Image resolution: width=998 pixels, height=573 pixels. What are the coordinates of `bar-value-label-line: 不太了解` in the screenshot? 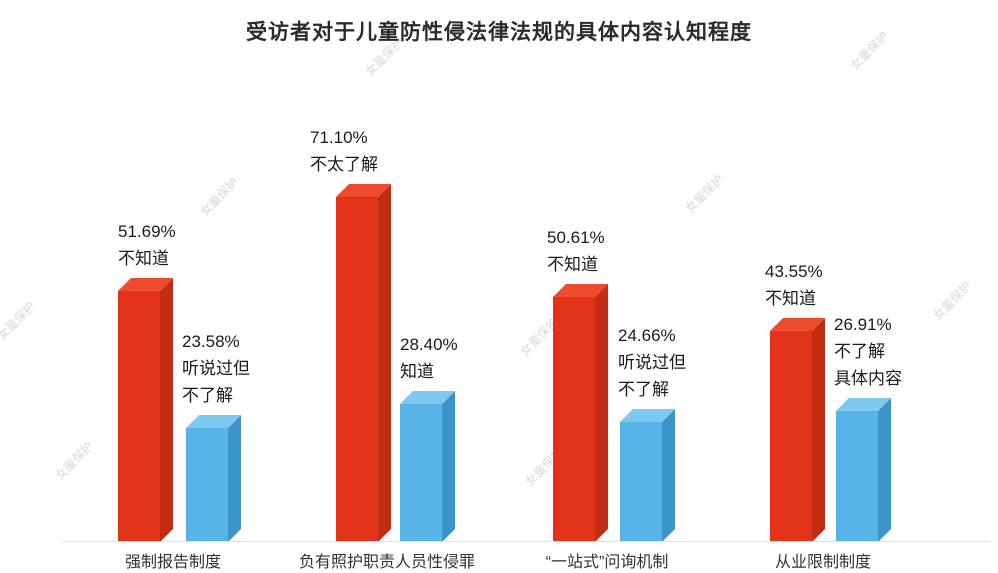 It's located at (344, 164).